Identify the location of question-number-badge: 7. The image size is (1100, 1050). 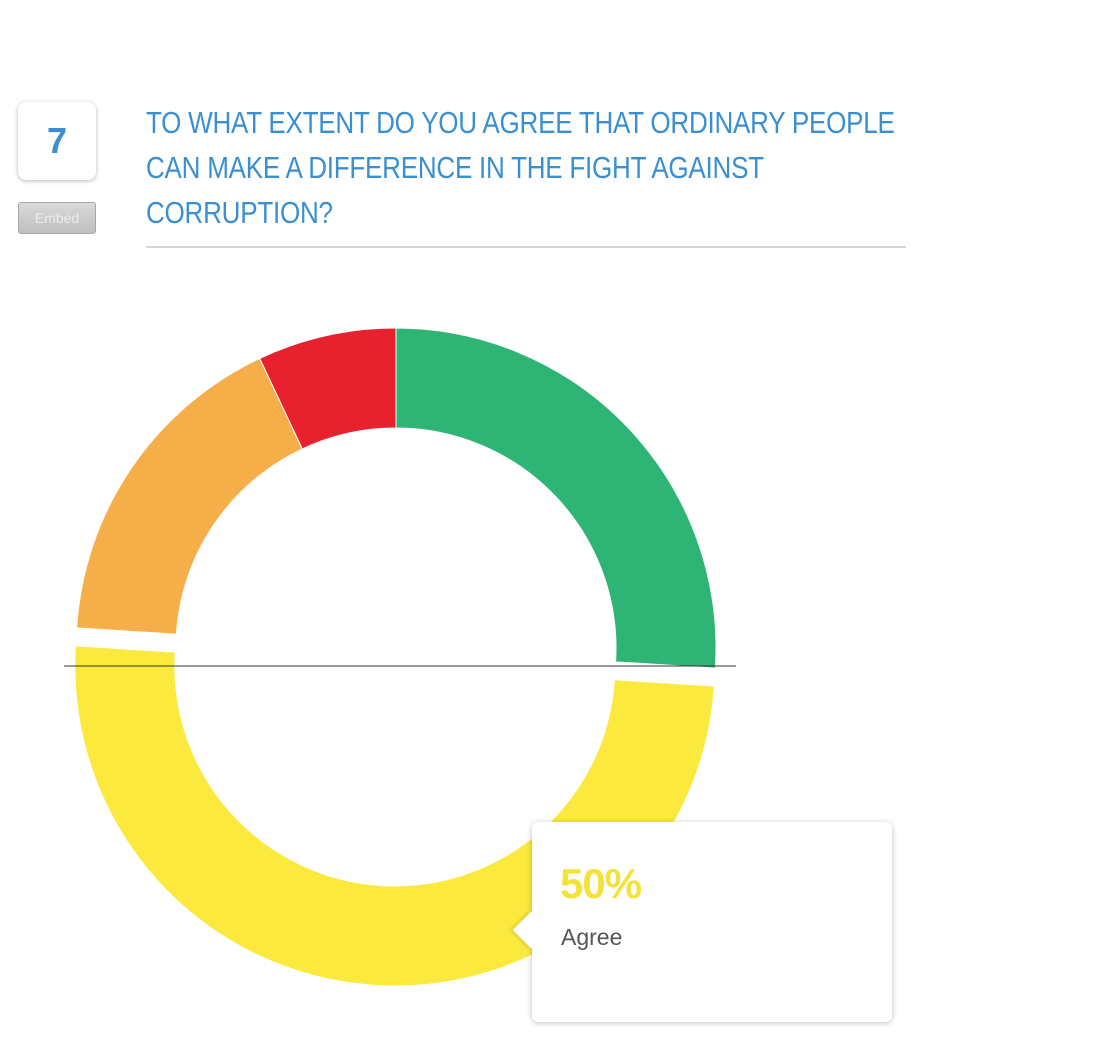
(57, 141).